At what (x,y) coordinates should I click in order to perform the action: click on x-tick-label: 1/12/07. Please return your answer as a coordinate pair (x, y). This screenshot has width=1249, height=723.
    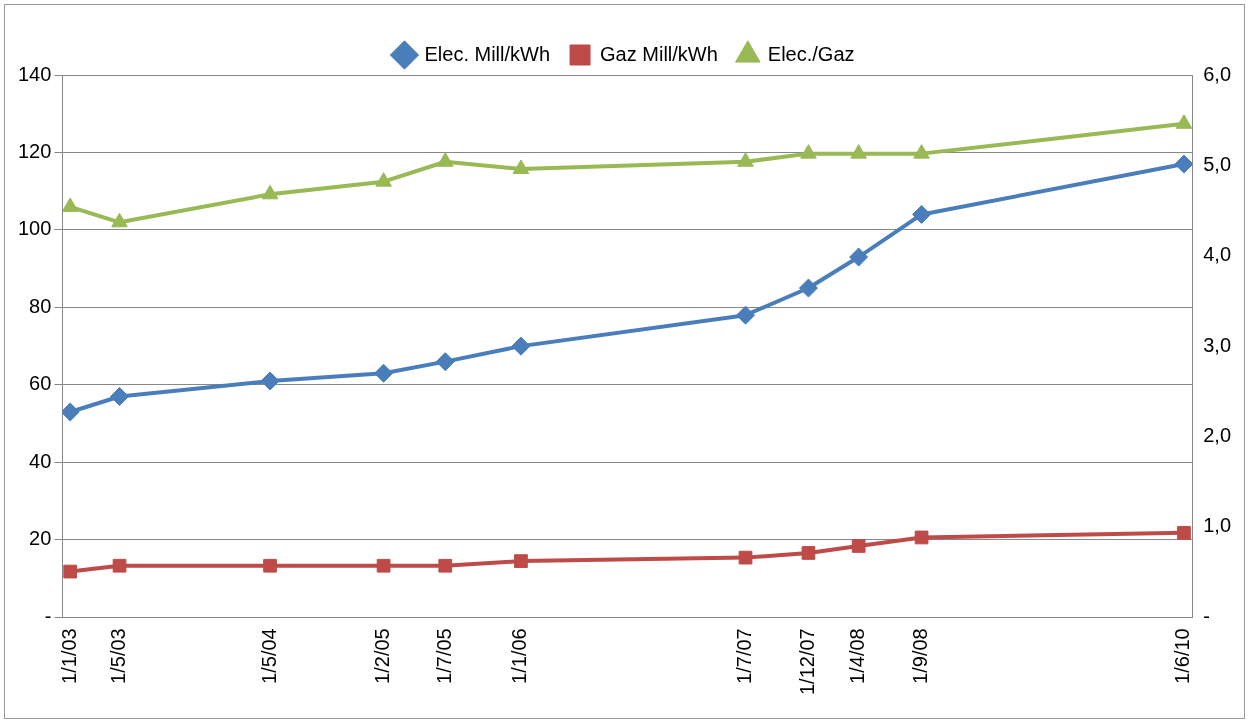
    Looking at the image, I should click on (806, 662).